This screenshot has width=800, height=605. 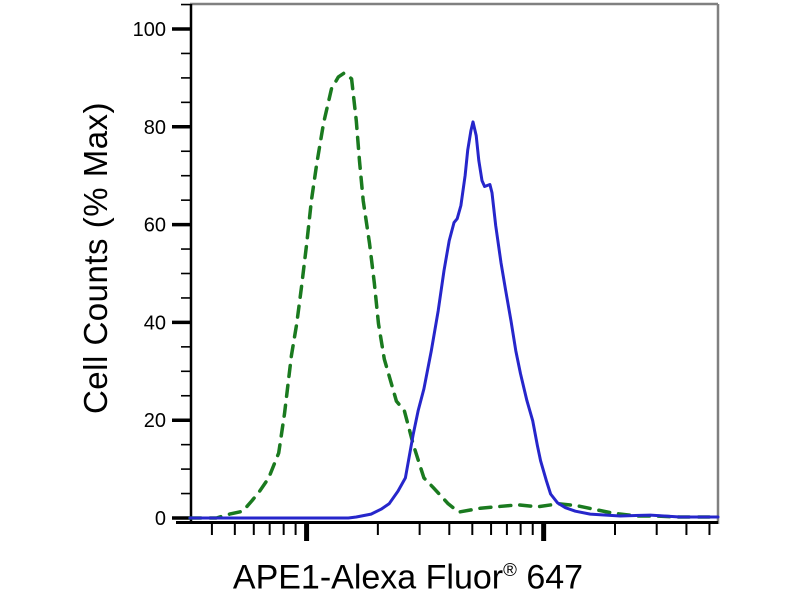 What do you see at coordinates (155, 323) in the screenshot?
I see `y-axis-tick-label: 40` at bounding box center [155, 323].